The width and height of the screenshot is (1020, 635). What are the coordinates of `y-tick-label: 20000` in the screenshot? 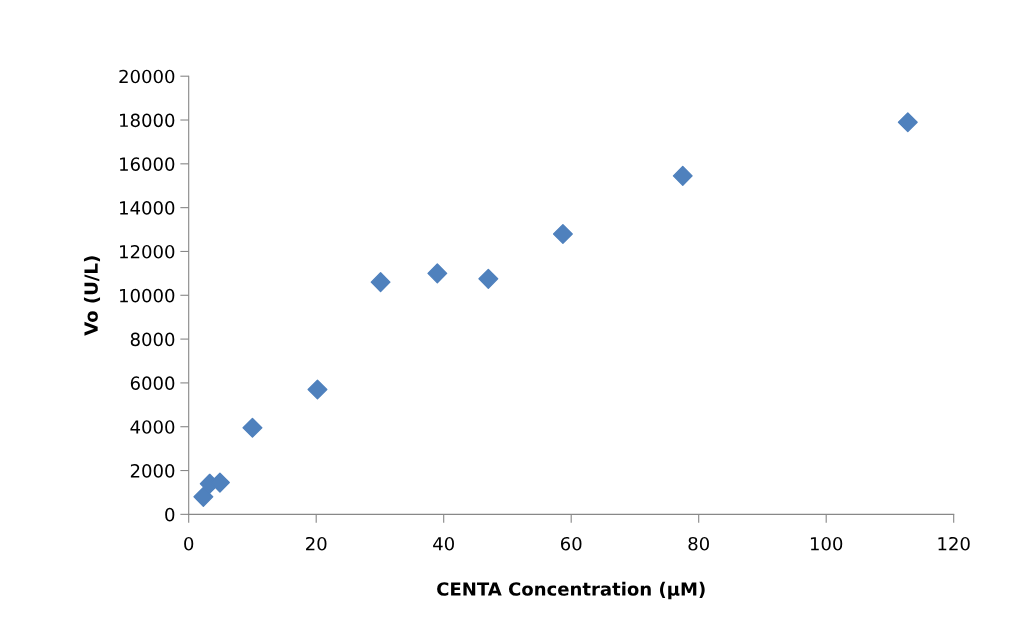 It's located at (147, 76).